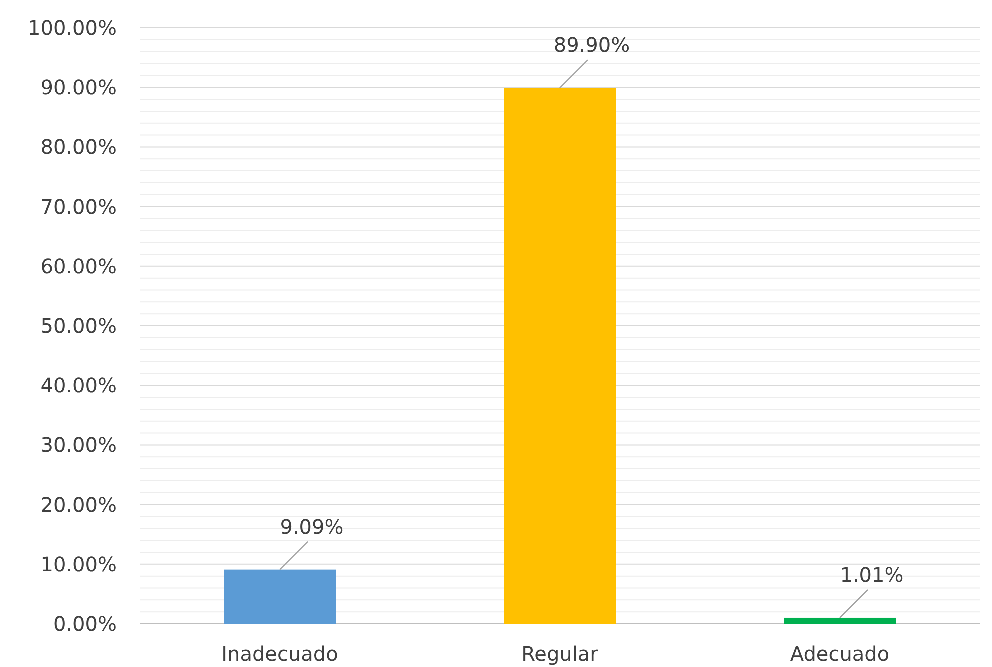 Image resolution: width=992 pixels, height=667 pixels. Describe the element at coordinates (78, 386) in the screenshot. I see `y-tick-label: 40.00%` at that location.